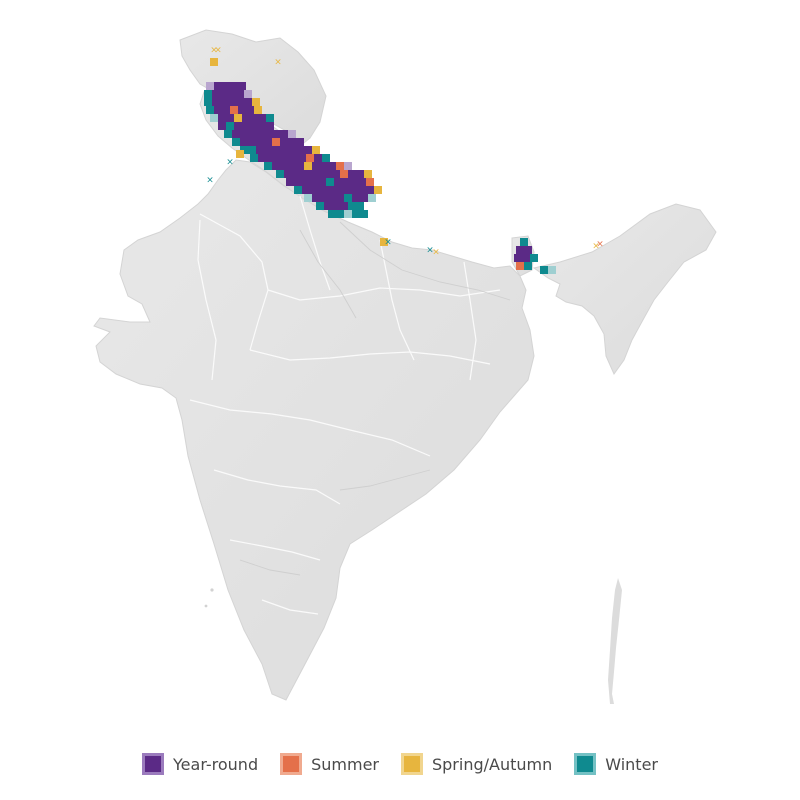 The image size is (800, 800). Describe the element at coordinates (216, 764) in the screenshot. I see `legend-label: Year-round` at that location.